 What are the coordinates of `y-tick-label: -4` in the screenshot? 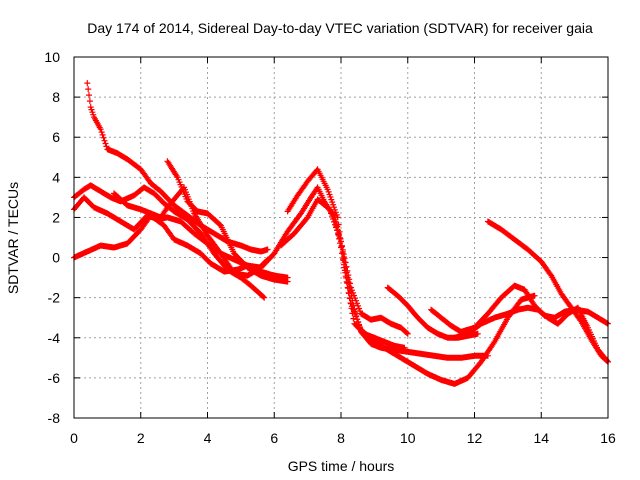 It's located at (54, 338).